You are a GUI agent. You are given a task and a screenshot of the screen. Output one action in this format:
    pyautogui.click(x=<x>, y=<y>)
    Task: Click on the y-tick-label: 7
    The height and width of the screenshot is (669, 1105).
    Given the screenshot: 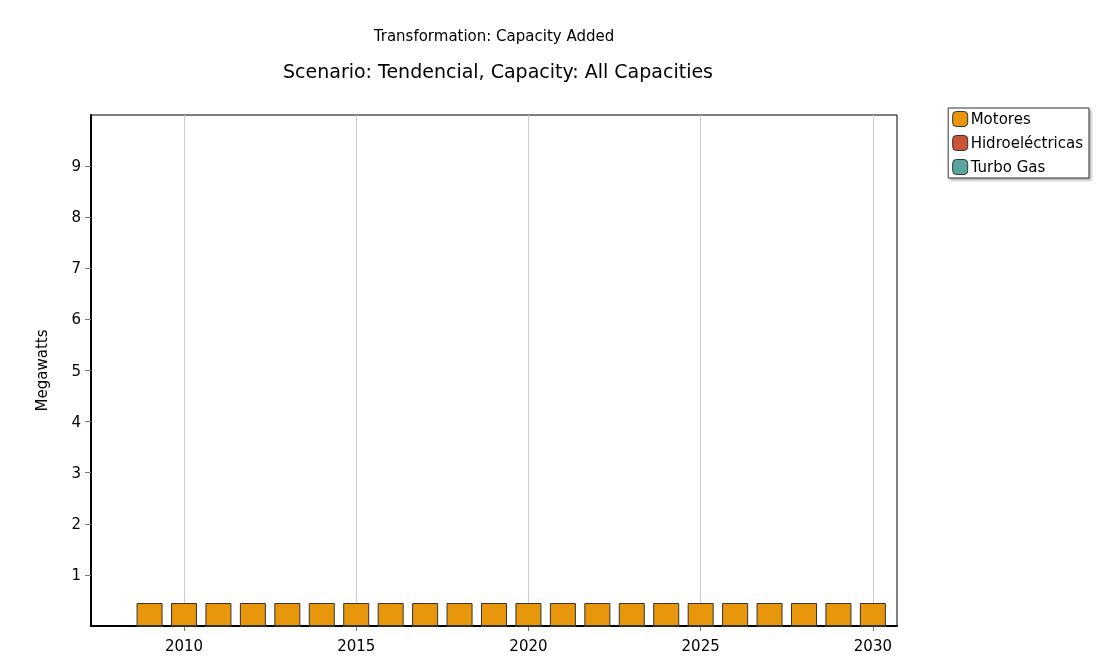 What is the action you would take?
    pyautogui.click(x=76, y=268)
    